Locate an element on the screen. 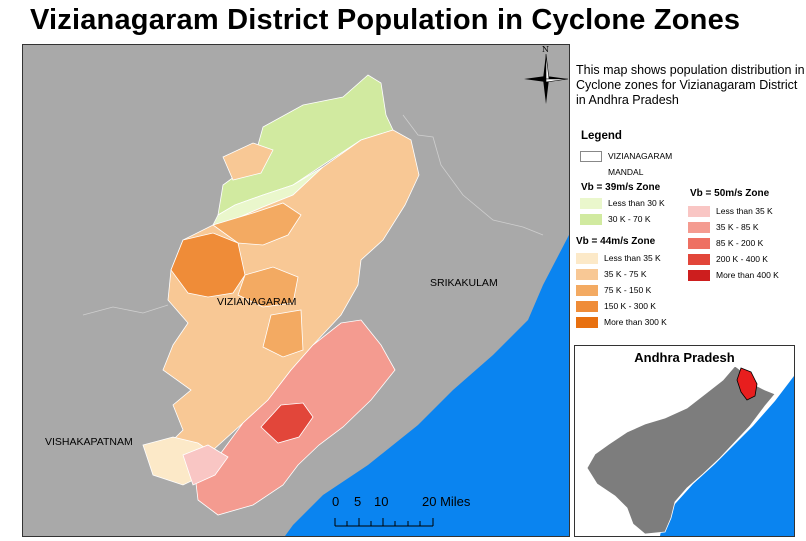 The height and width of the screenshot is (541, 806). inset-canvas is located at coordinates (690, 450).